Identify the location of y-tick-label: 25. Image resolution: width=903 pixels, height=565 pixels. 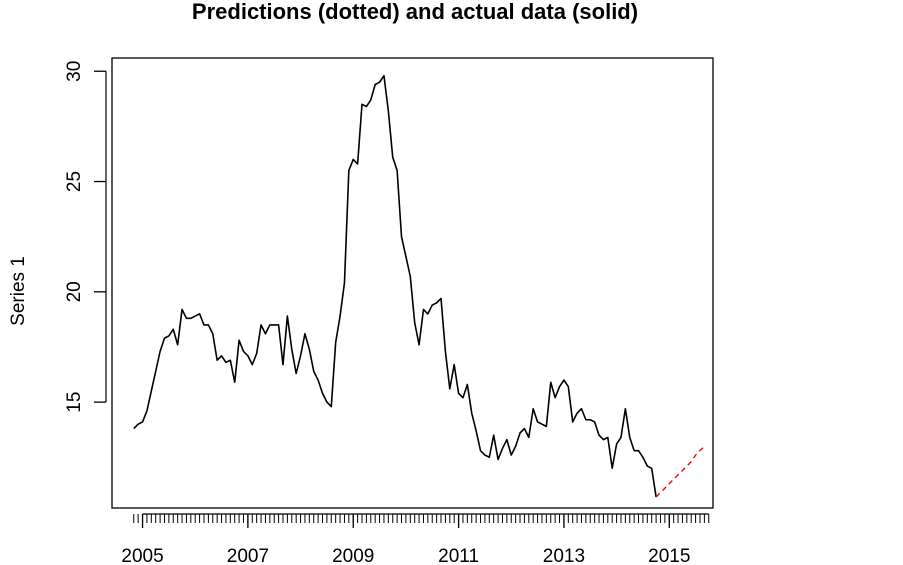
(74, 181).